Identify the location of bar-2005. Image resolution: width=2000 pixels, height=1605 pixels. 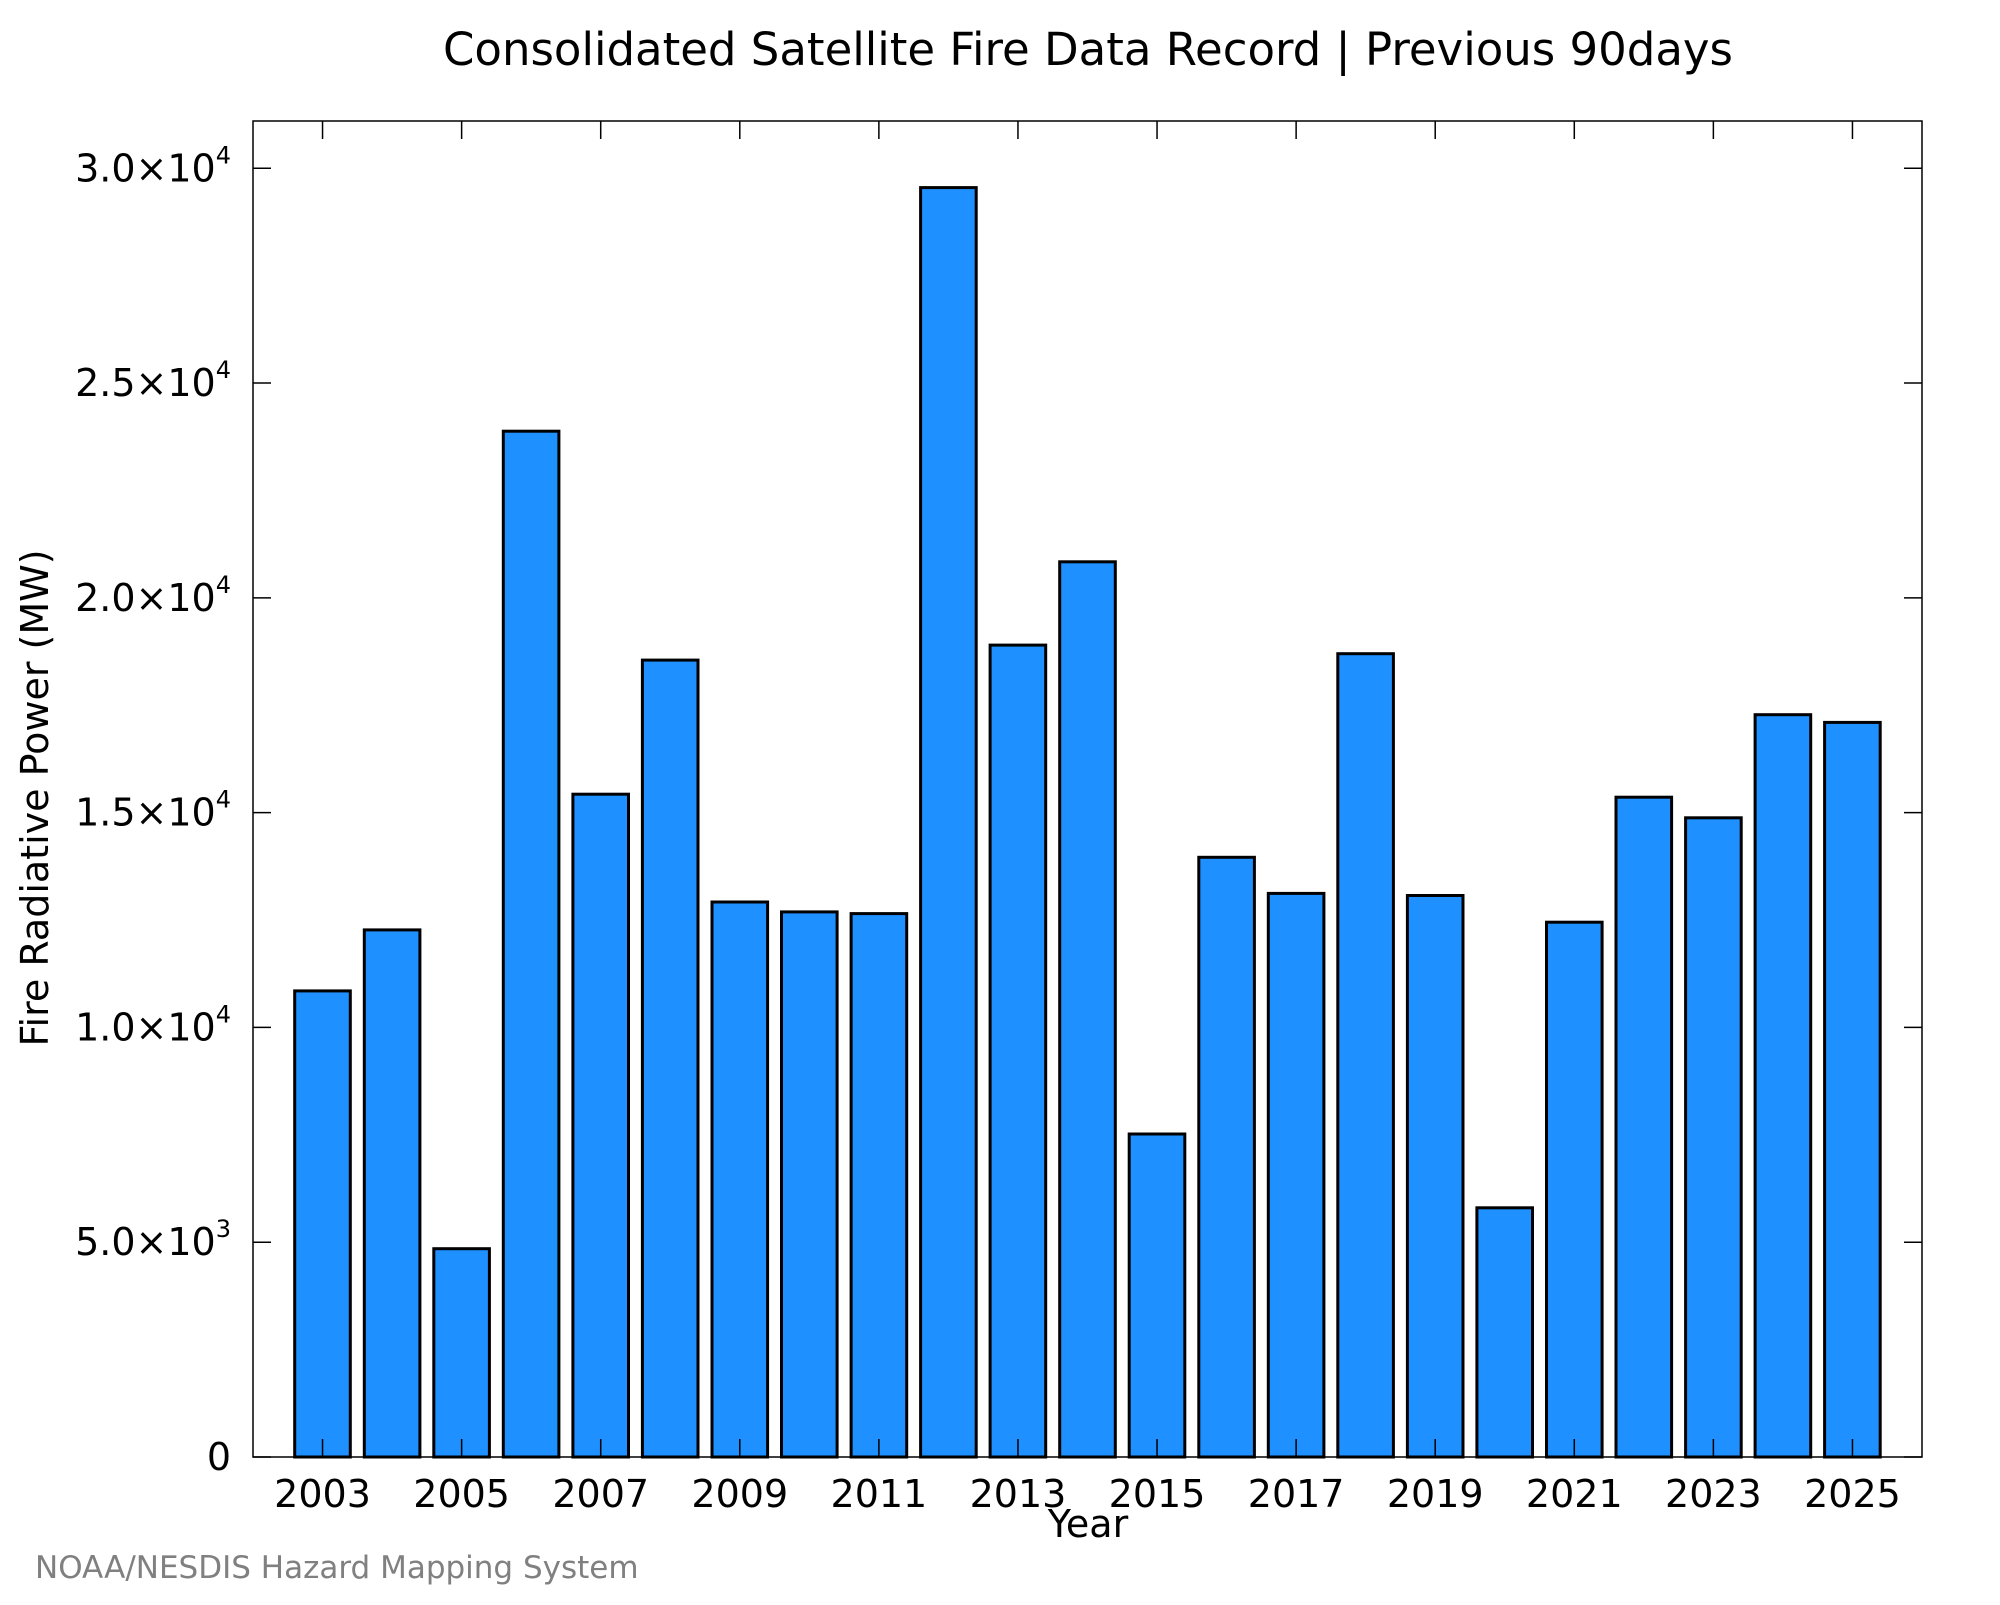
(461, 1353).